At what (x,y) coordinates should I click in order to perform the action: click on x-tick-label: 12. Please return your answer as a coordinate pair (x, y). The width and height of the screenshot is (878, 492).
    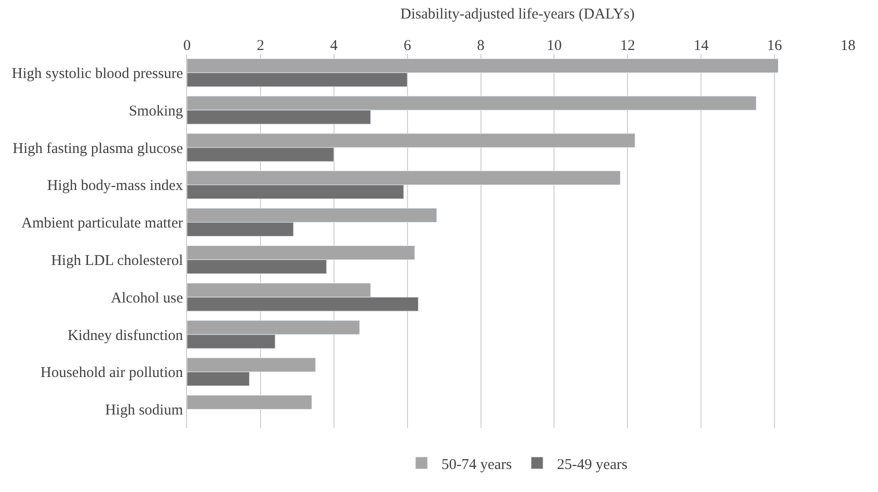
    Looking at the image, I should click on (628, 46).